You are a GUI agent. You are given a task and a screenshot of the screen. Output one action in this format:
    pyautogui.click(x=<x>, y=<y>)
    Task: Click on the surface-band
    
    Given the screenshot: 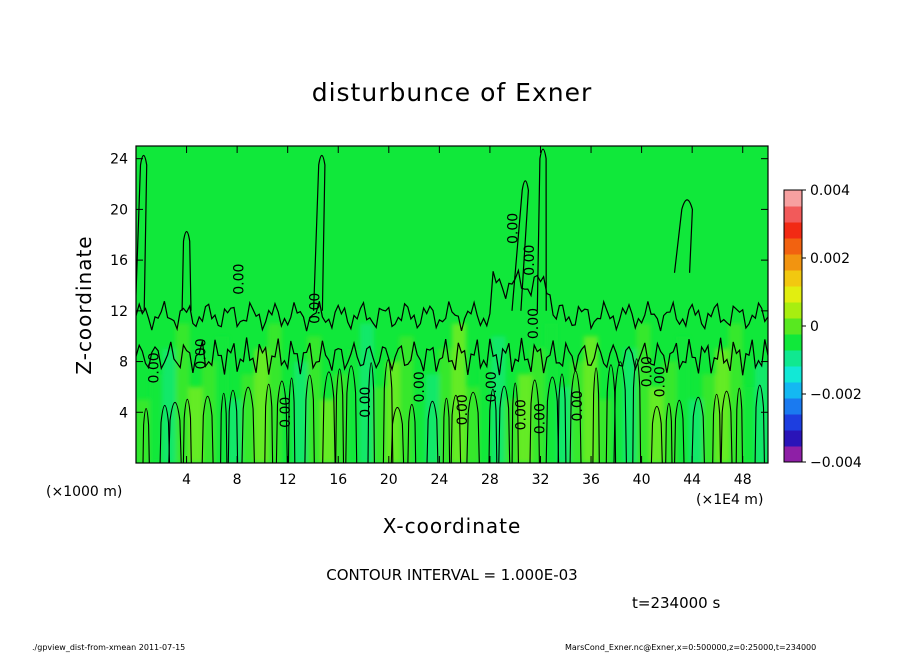 What is the action you would take?
    pyautogui.click(x=452, y=393)
    